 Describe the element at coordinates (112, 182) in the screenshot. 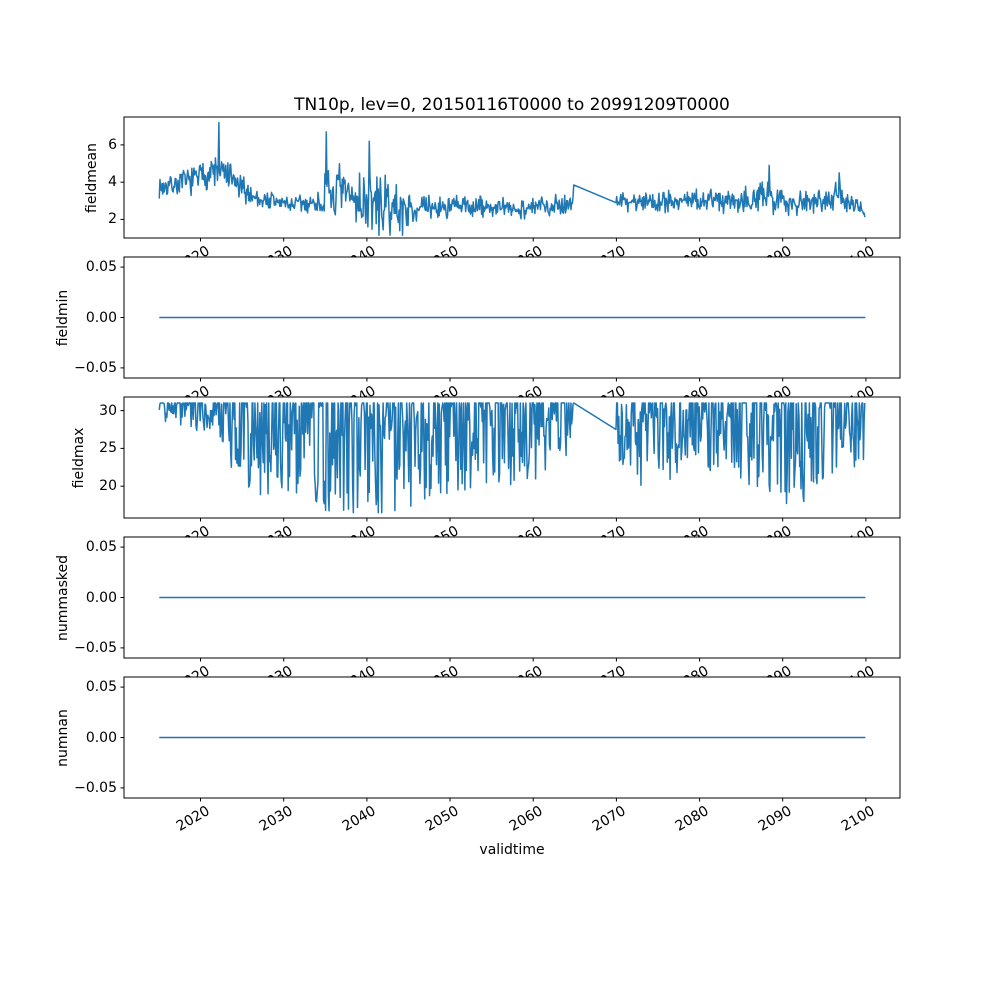

I see `y-tick-label: 4` at that location.